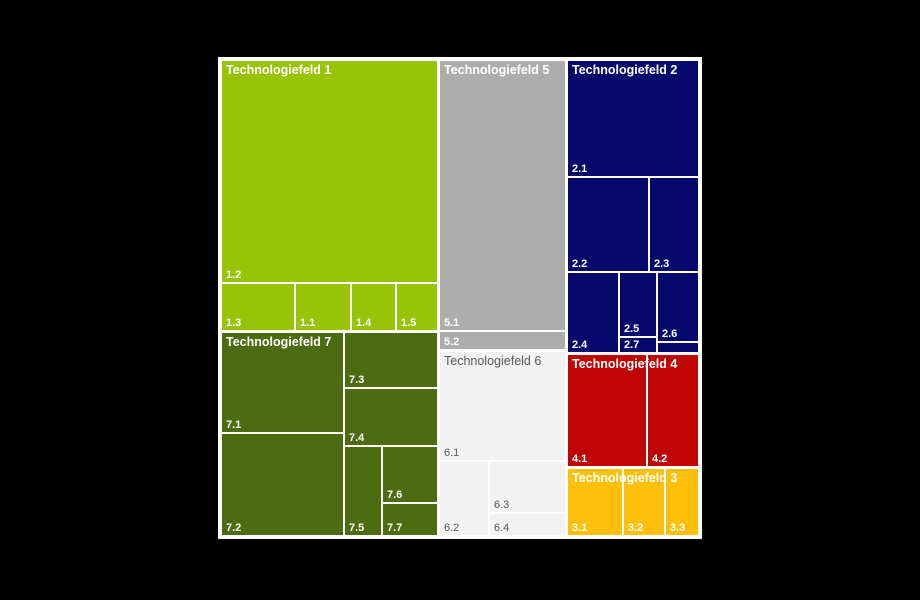 The height and width of the screenshot is (600, 920). What do you see at coordinates (644, 502) in the screenshot?
I see `cell-3-2: 3.2` at bounding box center [644, 502].